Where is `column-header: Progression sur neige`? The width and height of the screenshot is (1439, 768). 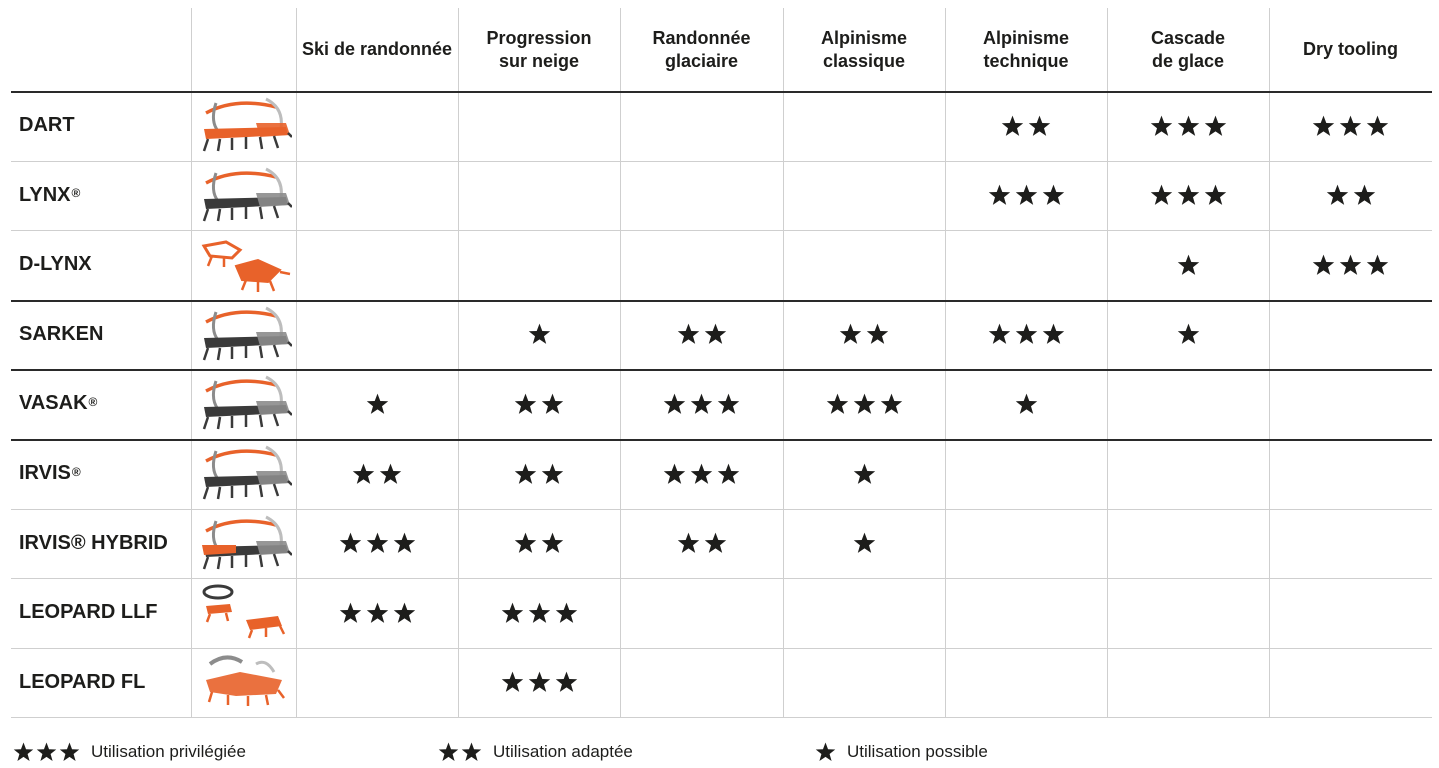 column-header: Progression sur neige is located at coordinates (539, 49).